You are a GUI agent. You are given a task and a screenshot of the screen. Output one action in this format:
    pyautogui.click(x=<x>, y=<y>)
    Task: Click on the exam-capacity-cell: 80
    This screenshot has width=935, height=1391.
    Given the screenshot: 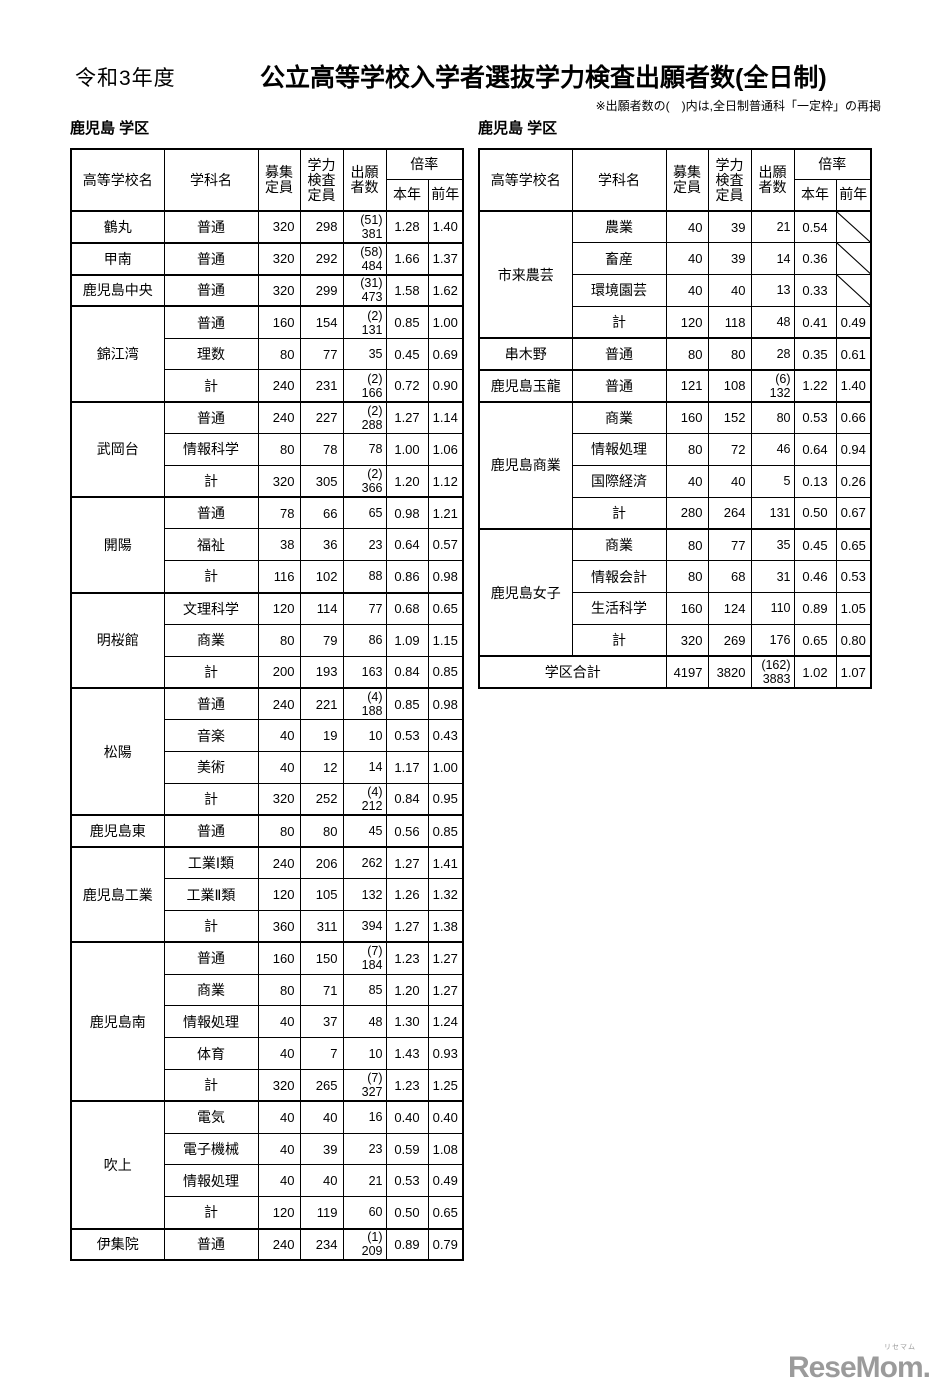 What is the action you would take?
    pyautogui.click(x=321, y=831)
    